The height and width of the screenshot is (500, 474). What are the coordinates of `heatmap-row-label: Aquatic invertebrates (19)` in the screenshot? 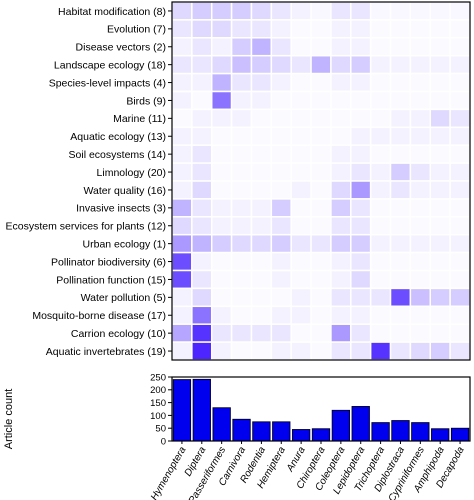 It's located at (106, 352).